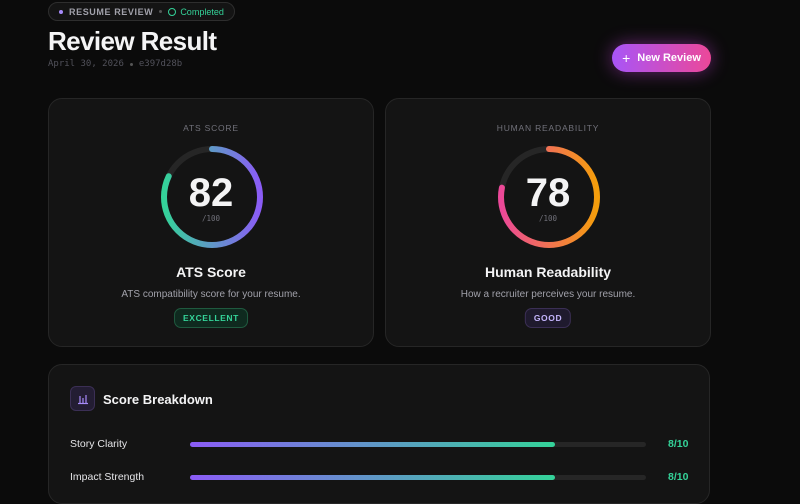 Image resolution: width=800 pixels, height=504 pixels. I want to click on meta: April 30, 2026 e397d28b, so click(115, 64).